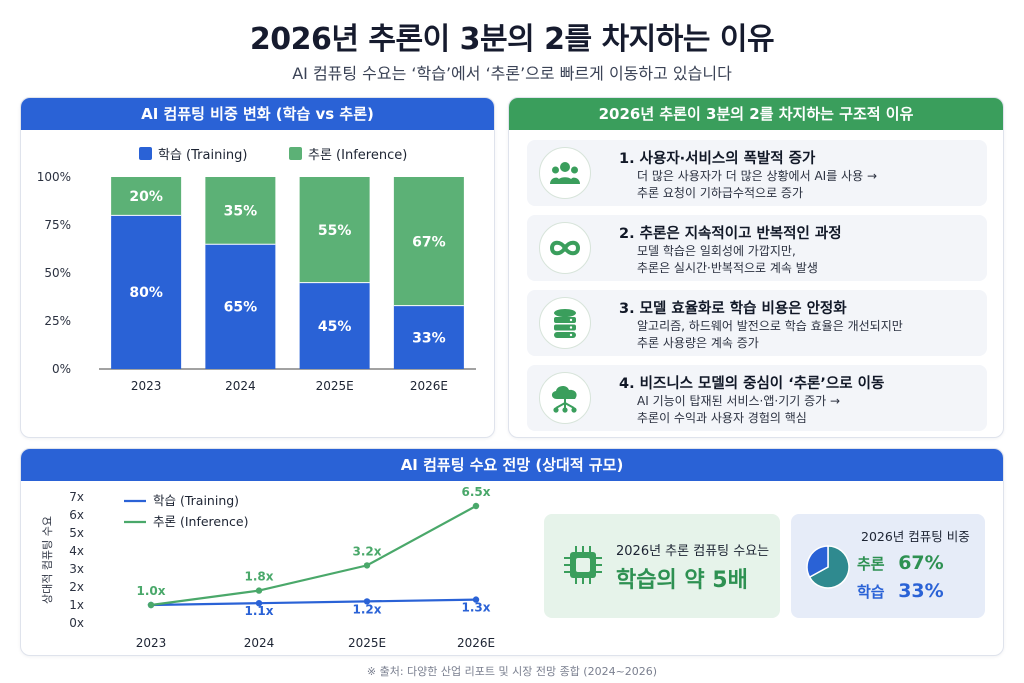  What do you see at coordinates (57, 321) in the screenshot?
I see `y-tick-label: 25%` at bounding box center [57, 321].